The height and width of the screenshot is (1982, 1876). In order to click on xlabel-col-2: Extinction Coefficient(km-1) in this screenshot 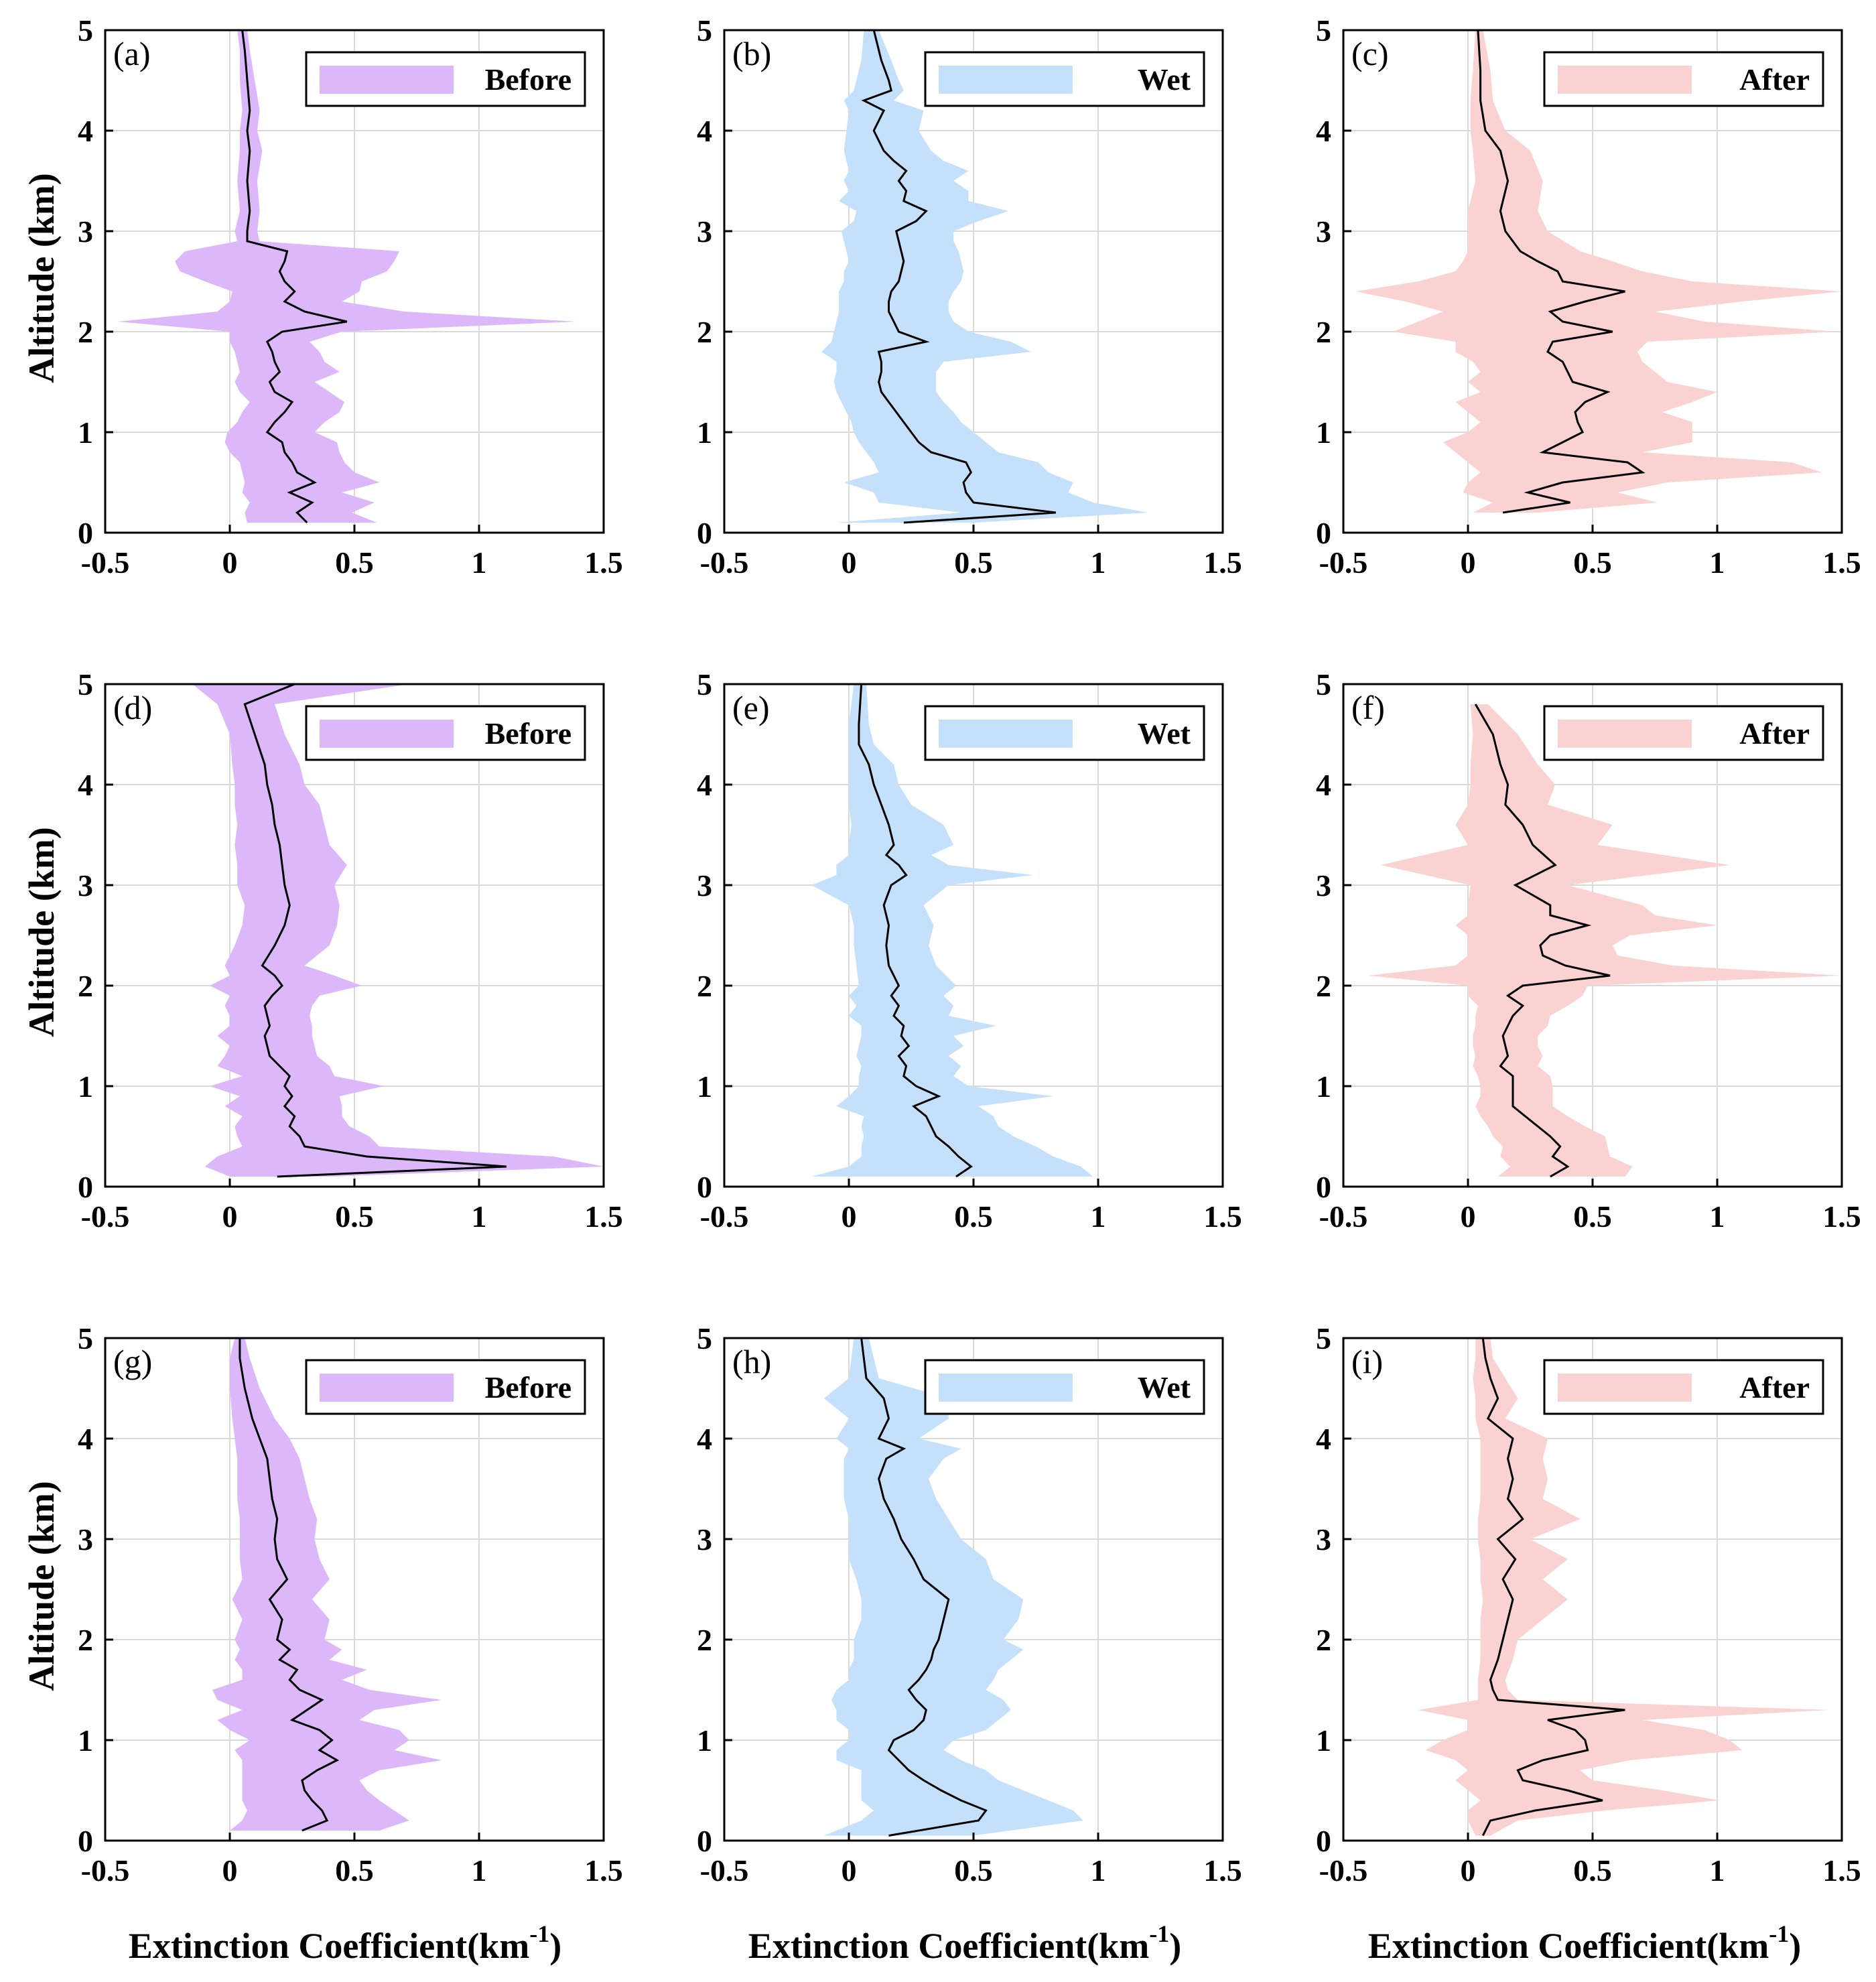, I will do `click(965, 1943)`.